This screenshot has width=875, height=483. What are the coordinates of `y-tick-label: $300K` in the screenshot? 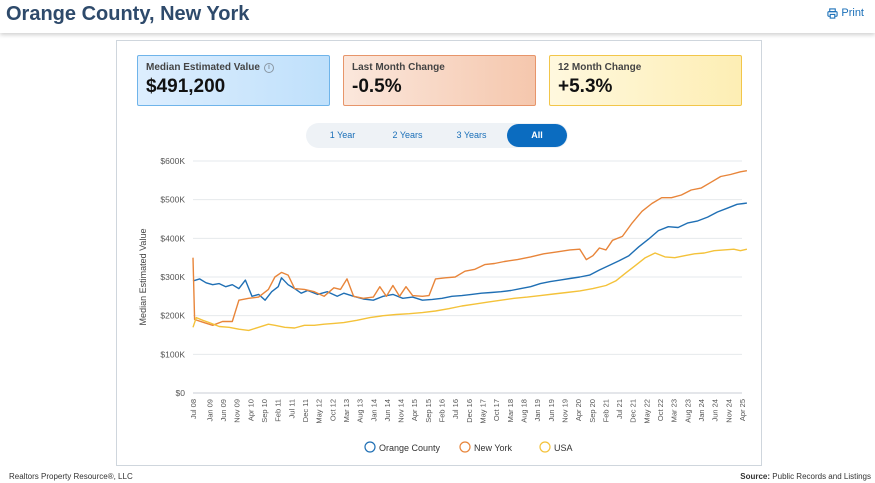 It's located at (172, 277).